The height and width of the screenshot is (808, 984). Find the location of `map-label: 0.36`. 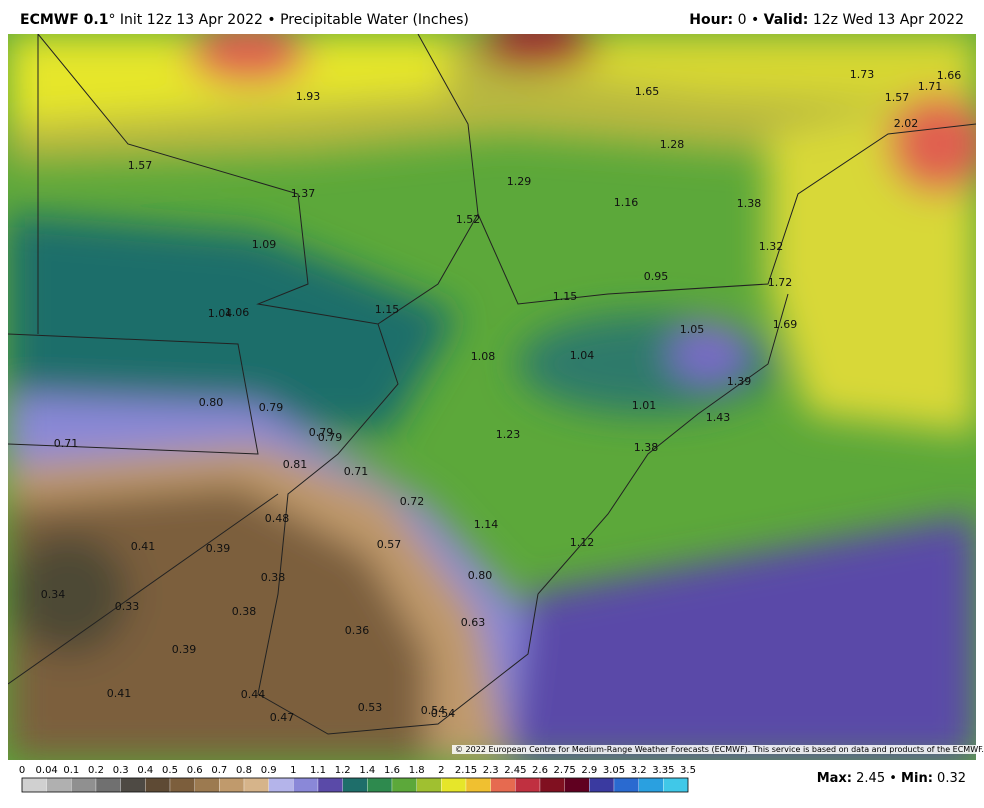

map-label: 0.36 is located at coordinates (357, 630).